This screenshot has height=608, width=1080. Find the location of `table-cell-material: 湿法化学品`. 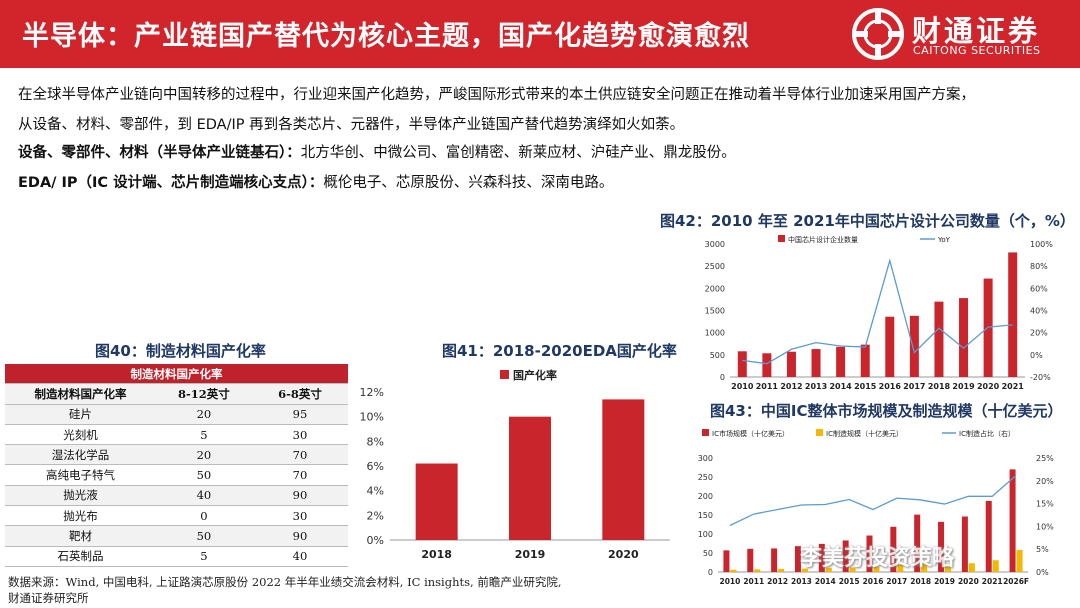

table-cell-material: 湿法化学品 is located at coordinates (80, 455).